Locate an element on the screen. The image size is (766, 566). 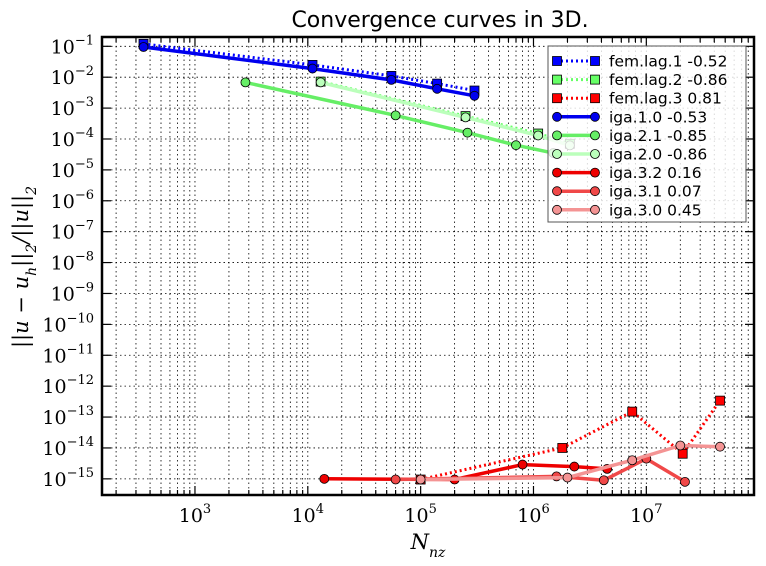
series-line is located at coordinates (571, 440).